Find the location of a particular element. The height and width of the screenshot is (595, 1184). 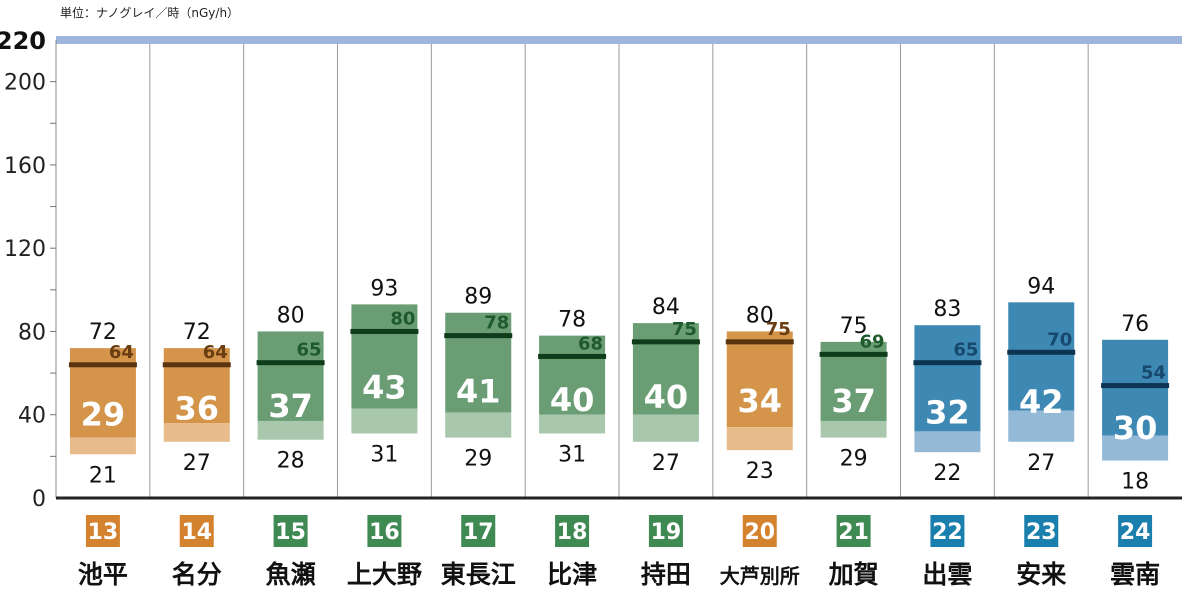

station-name: 持田 is located at coordinates (666, 574).